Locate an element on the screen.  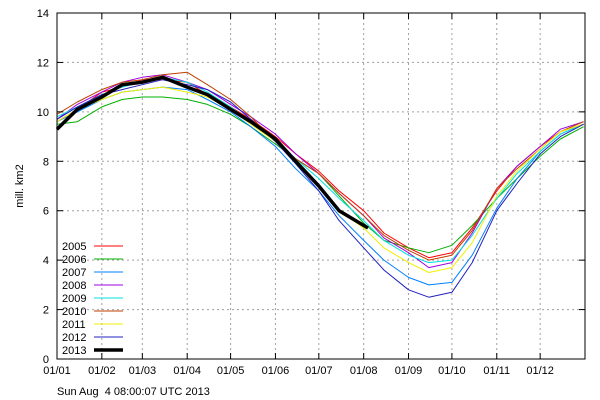
legend-label-2010: 2010 is located at coordinates (74, 312).